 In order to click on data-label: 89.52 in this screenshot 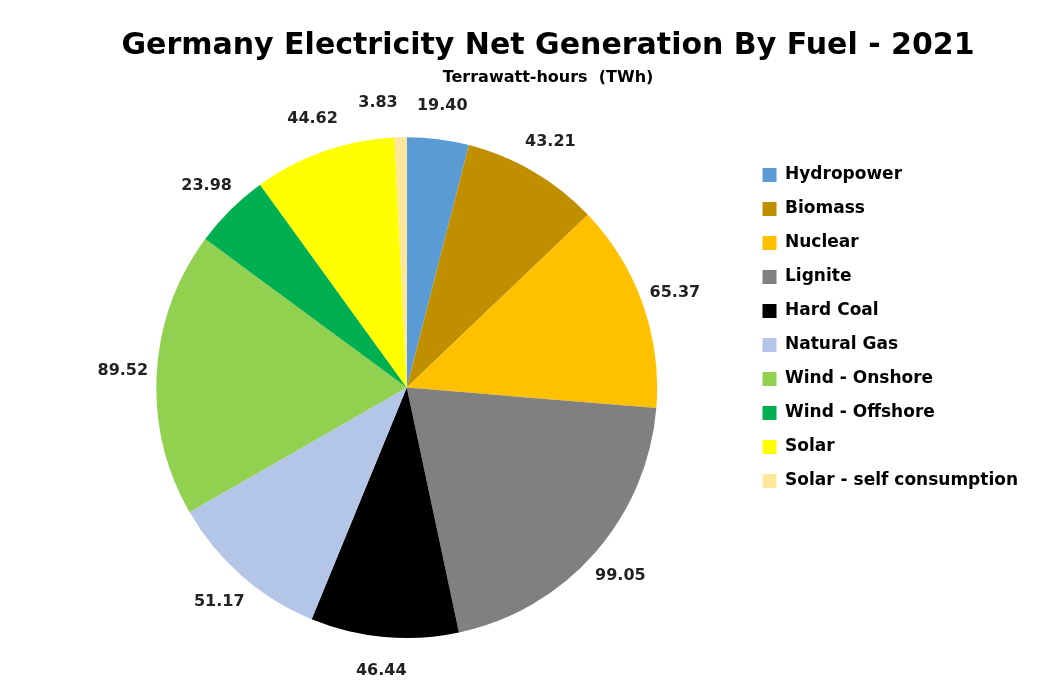, I will do `click(123, 370)`.